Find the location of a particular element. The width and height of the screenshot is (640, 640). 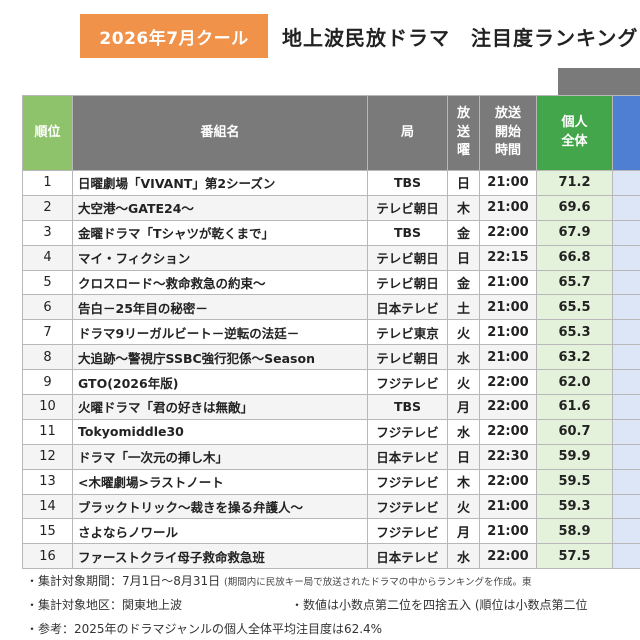

cell-program: 金曜ドラマ「Tシャツが乾くまで」 is located at coordinates (220, 232).